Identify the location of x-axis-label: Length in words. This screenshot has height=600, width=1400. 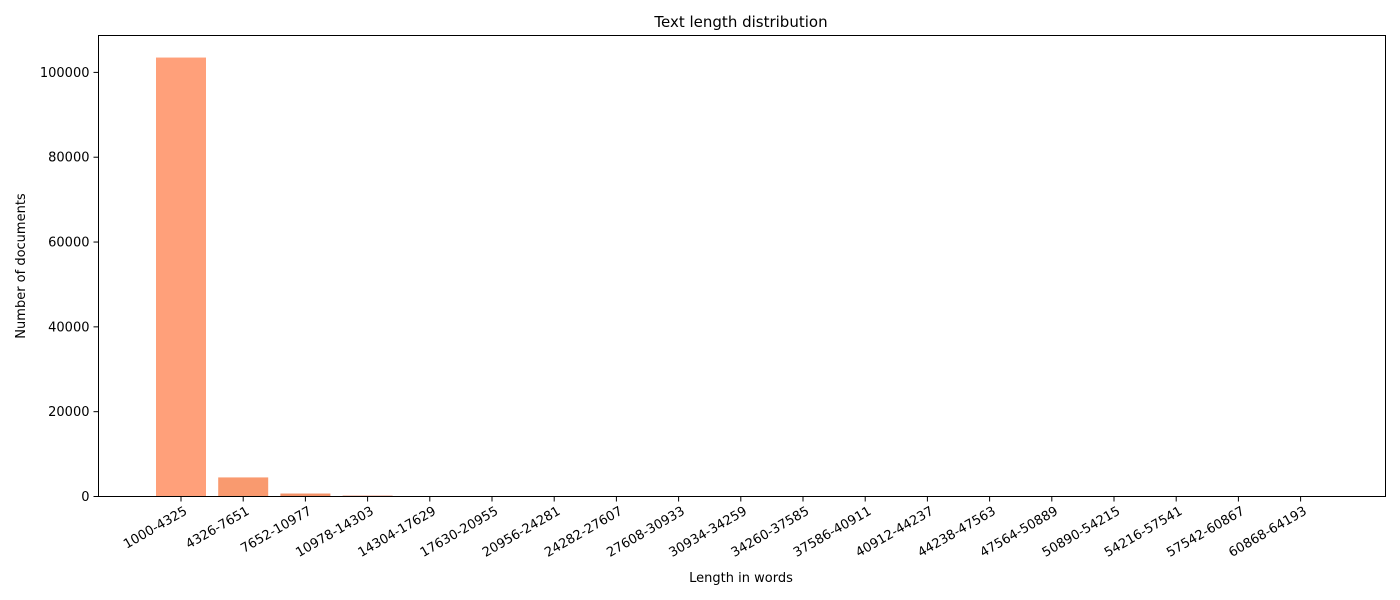
(741, 578).